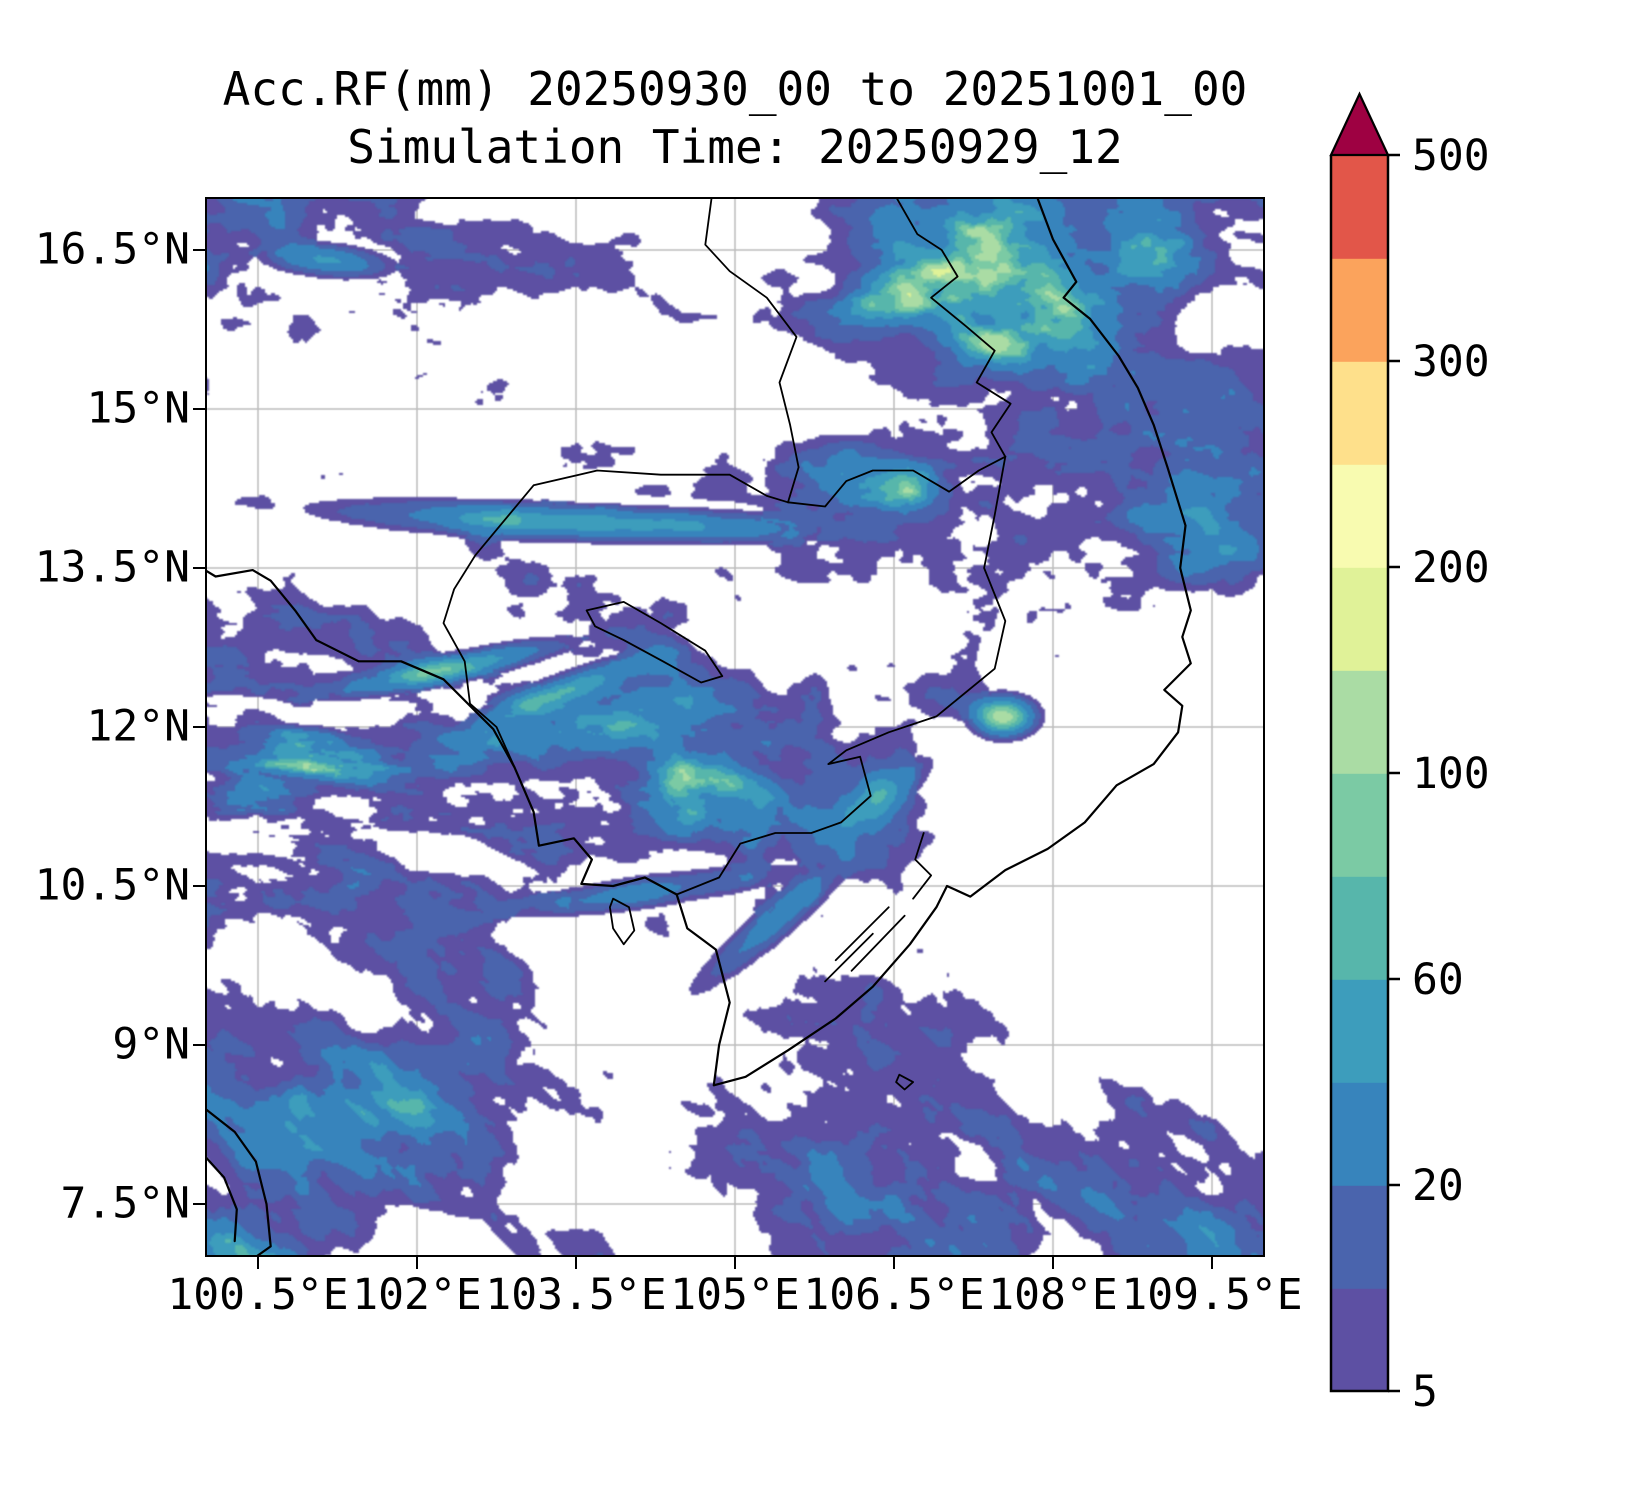 The image size is (1650, 1500). Describe the element at coordinates (735, 1295) in the screenshot. I see `x-tick-label: 105°E` at that location.